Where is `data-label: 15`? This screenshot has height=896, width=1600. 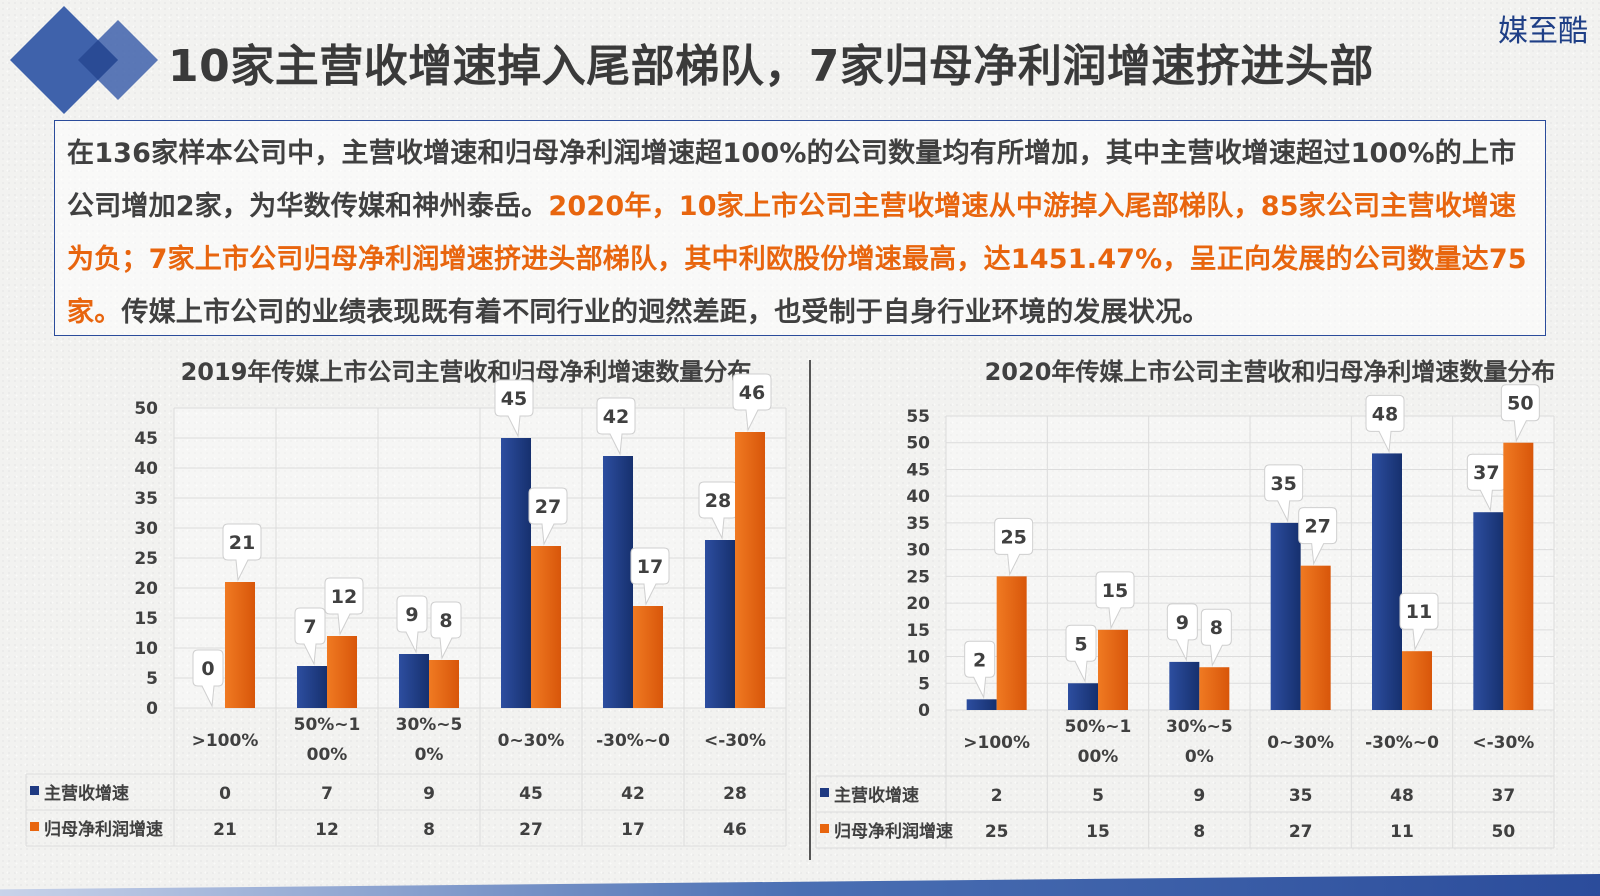 data-label: 15 is located at coordinates (1115, 591).